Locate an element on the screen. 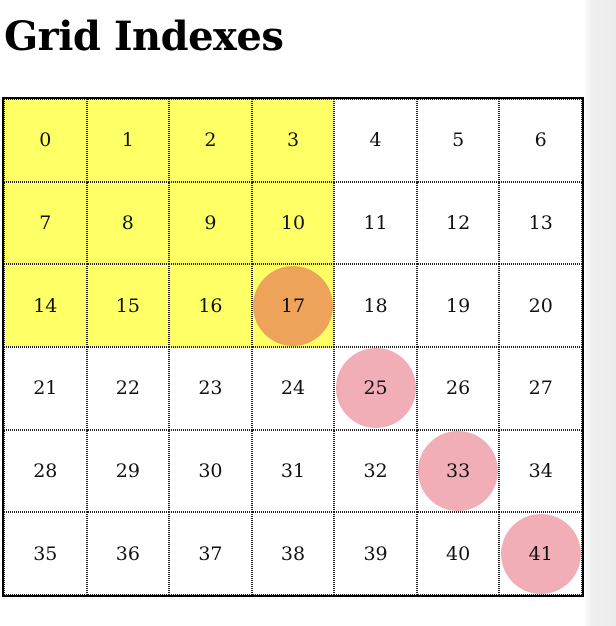 The height and width of the screenshot is (626, 616). grid-cell-30: 30 is located at coordinates (210, 471).